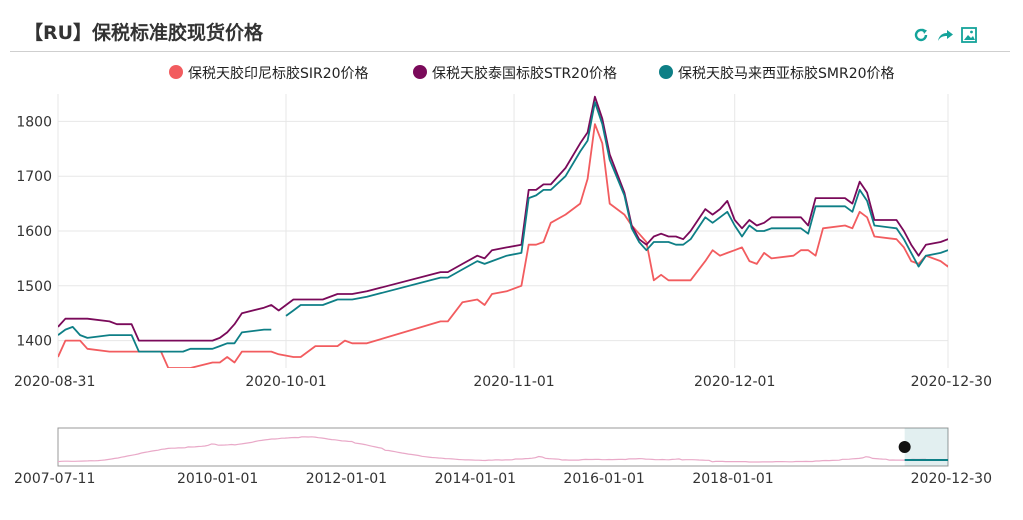 Image resolution: width=1023 pixels, height=520 pixels. What do you see at coordinates (285, 382) in the screenshot?
I see `x-tick-label: 2020-10-01` at bounding box center [285, 382].